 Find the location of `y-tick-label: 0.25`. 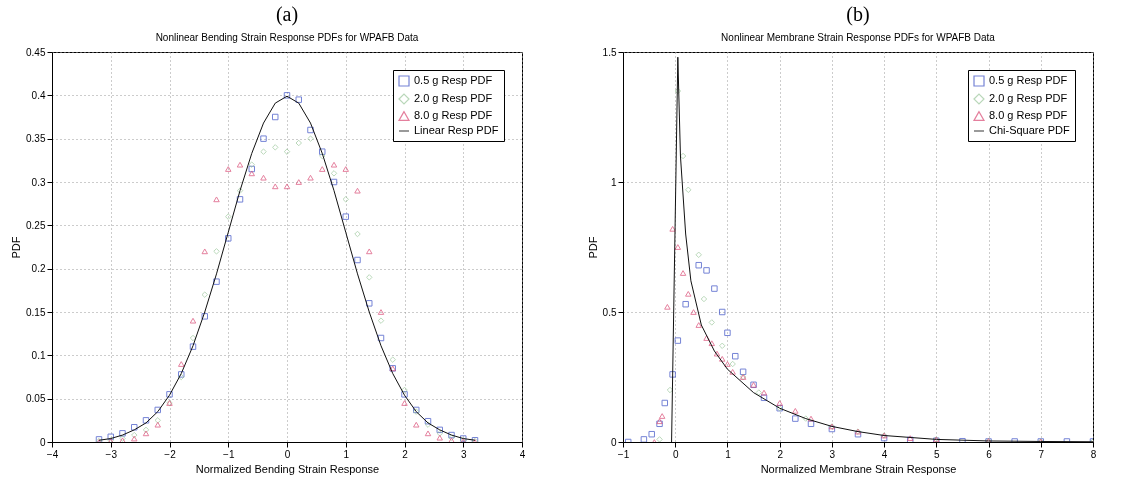

y-tick-label: 0.25 is located at coordinates (36, 225).